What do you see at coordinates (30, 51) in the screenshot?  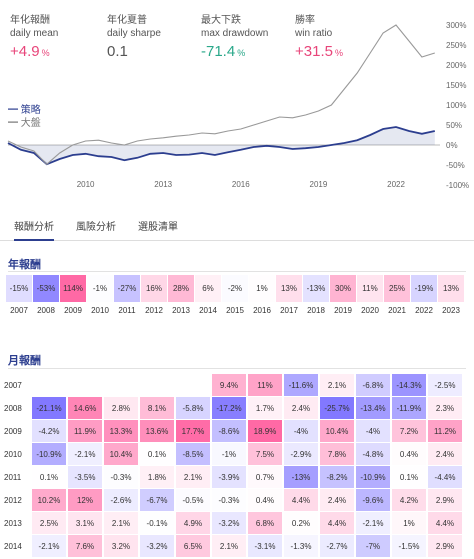 I see `stat-value: +4.9%` at bounding box center [30, 51].